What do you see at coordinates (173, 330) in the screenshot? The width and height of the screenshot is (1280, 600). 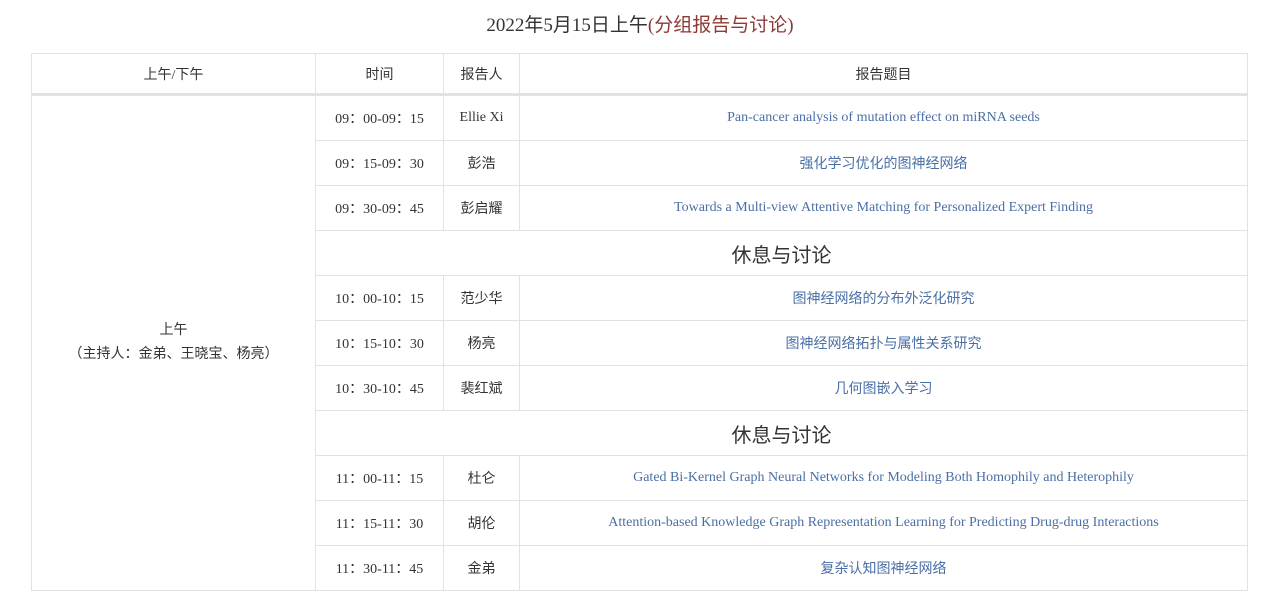 I see `session-label: 上午` at bounding box center [173, 330].